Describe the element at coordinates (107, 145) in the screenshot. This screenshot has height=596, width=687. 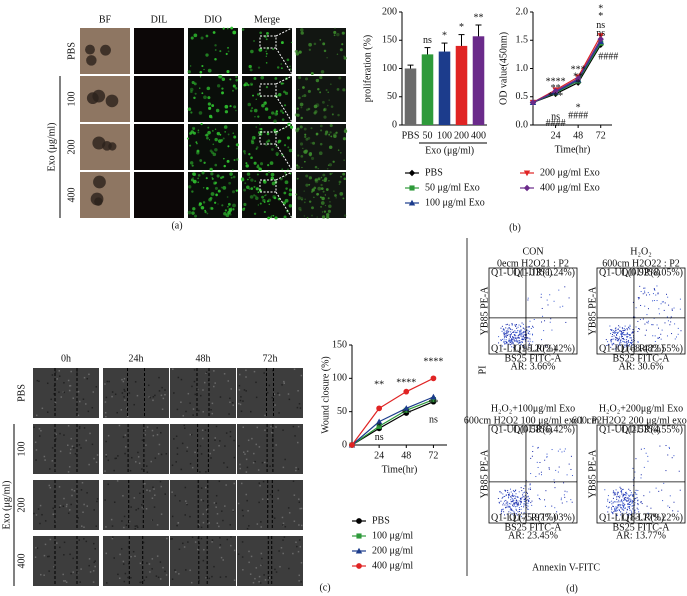
I see `cell-blob` at that location.